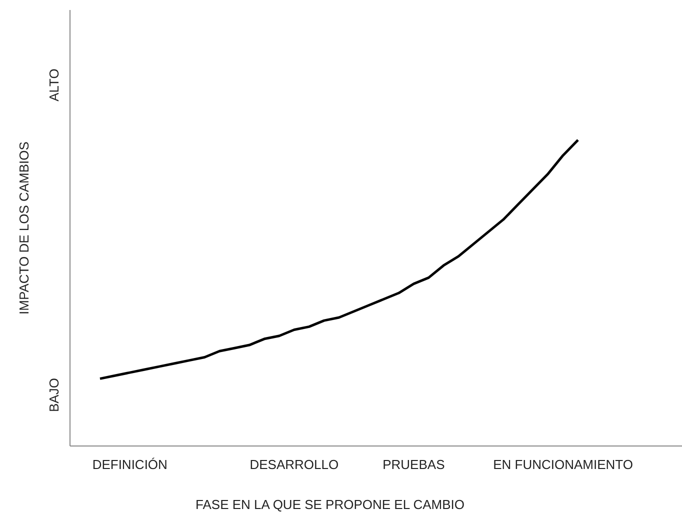  I want to click on x-tick-label: EN FUNCIONAMIENTO, so click(563, 464).